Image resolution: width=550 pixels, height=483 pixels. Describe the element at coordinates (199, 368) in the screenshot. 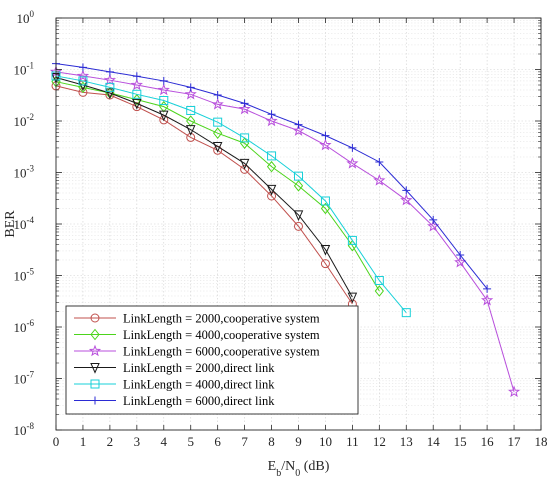

I see `legend-label: LinkLength = 2000,direct link` at that location.